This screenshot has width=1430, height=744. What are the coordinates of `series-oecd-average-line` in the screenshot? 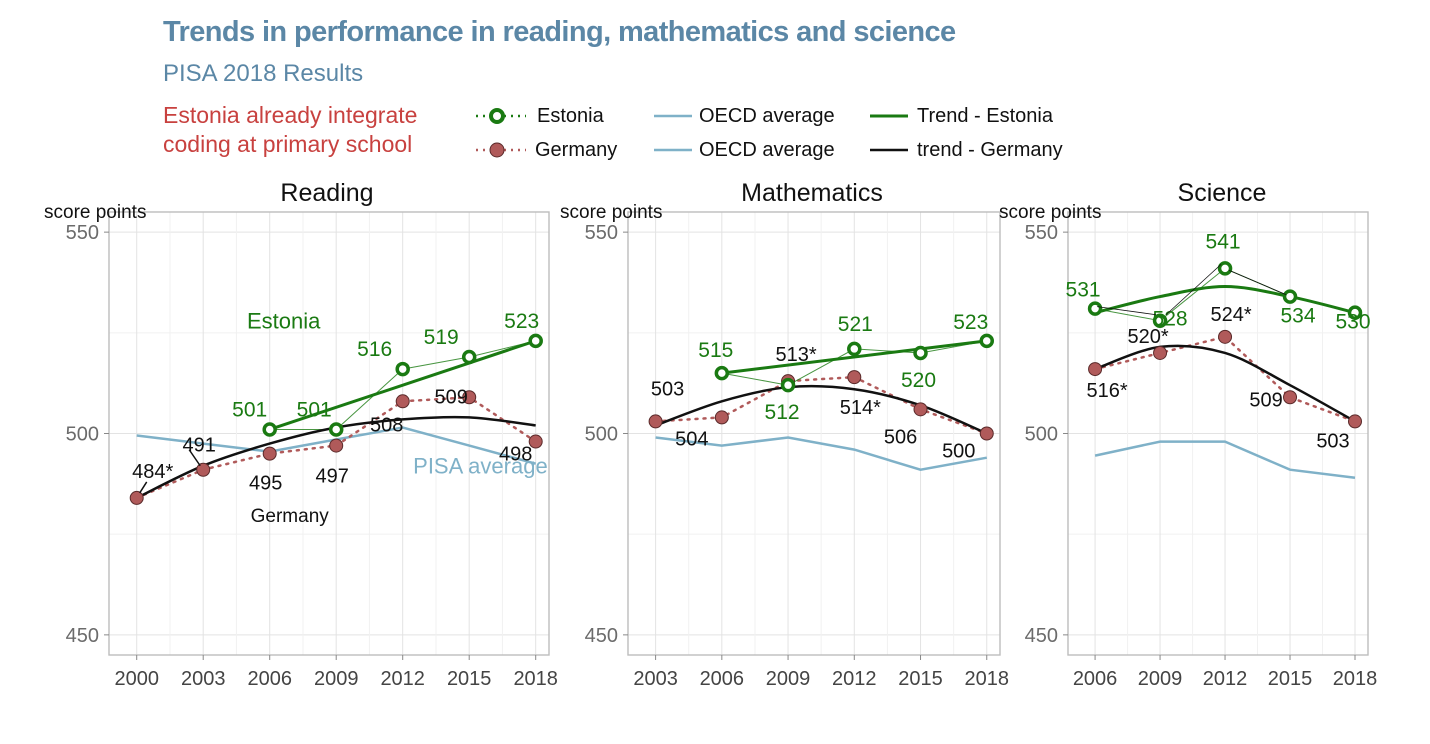 It's located at (1225, 460).